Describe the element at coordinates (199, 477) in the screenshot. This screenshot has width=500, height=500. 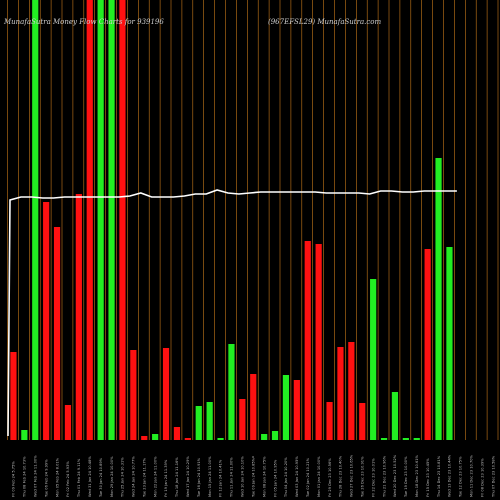
I see `x-tick-label: Tue 16 Jan 24 10.91%` at that location.